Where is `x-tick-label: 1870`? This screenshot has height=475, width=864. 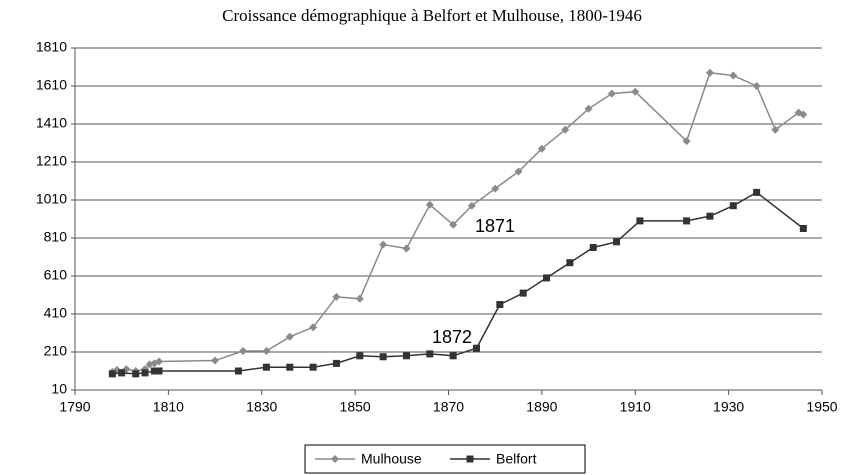 x-tick-label: 1870 is located at coordinates (448, 407).